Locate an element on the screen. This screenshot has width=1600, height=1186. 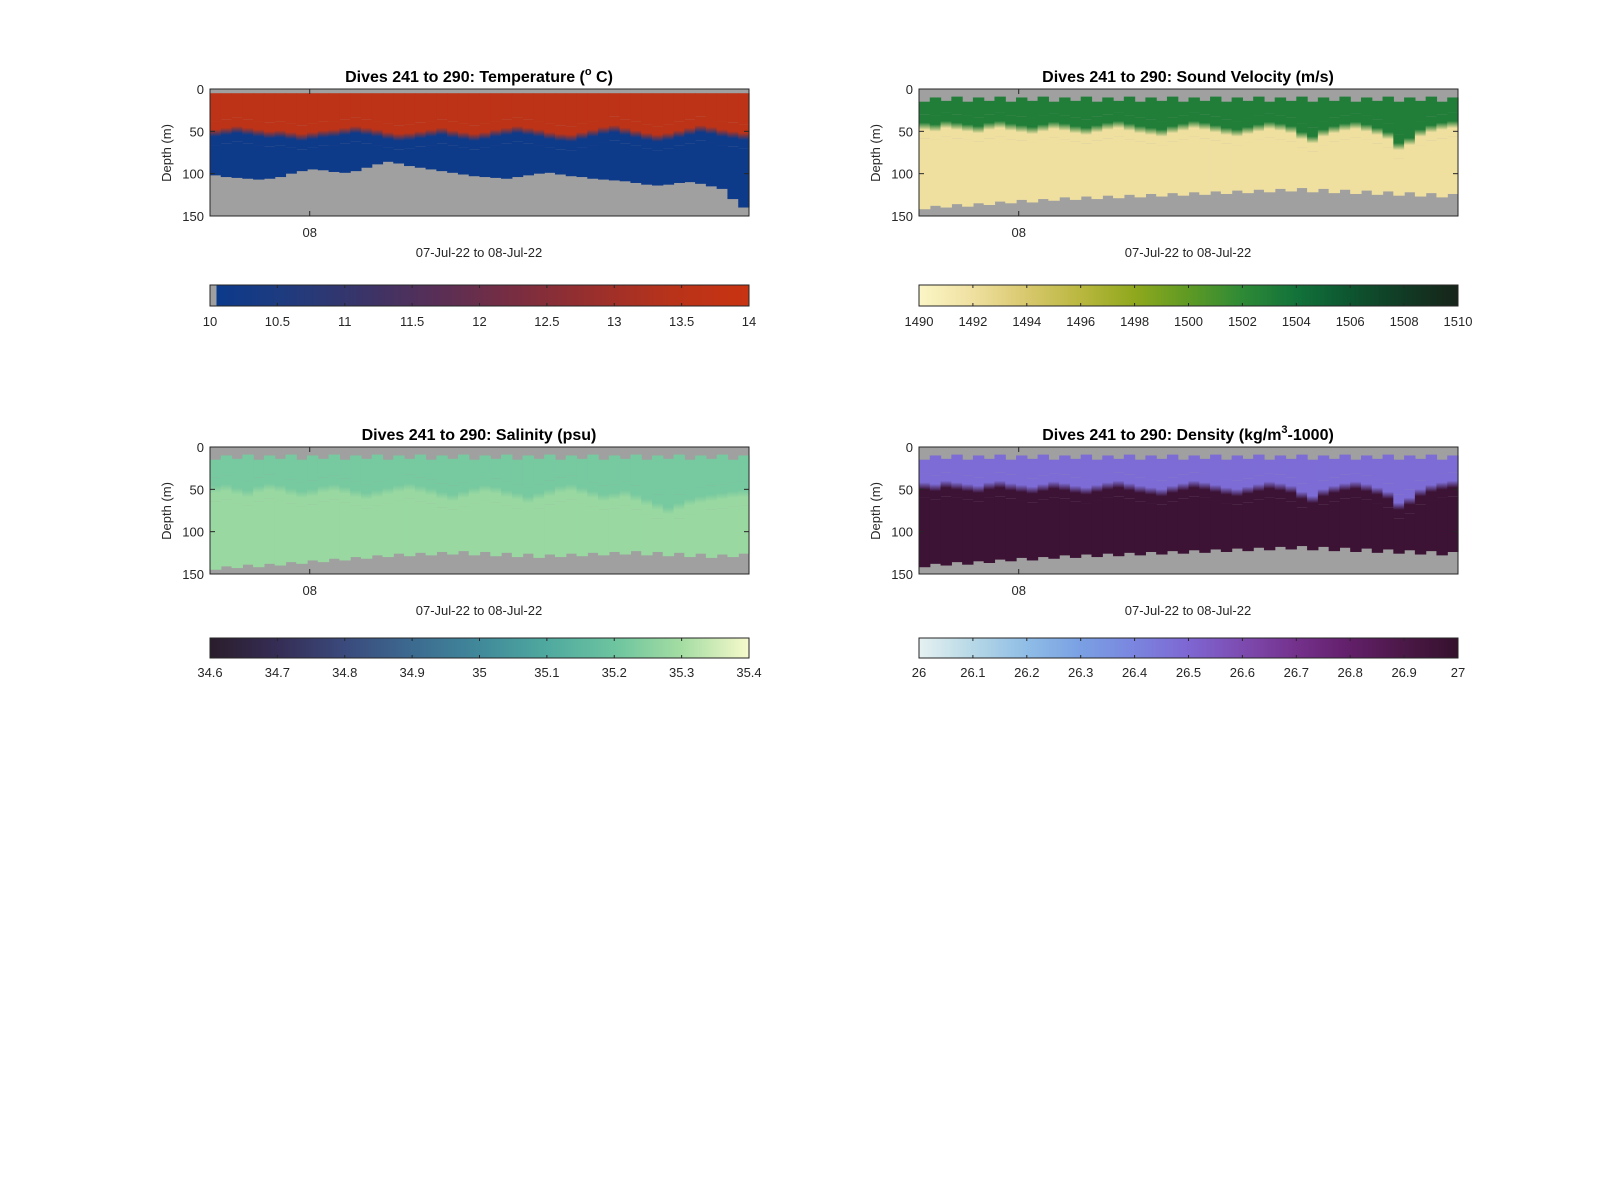
colorbar-tick-label: 1502 is located at coordinates (1242, 321).